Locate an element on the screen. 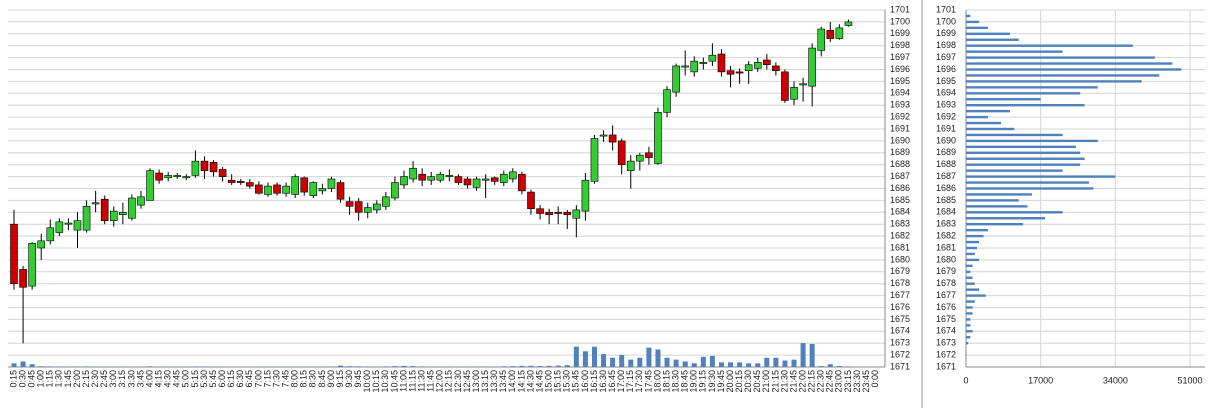 Image resolution: width=1211 pixels, height=408 pixels. x-tick-label: 11:15 is located at coordinates (412, 381).